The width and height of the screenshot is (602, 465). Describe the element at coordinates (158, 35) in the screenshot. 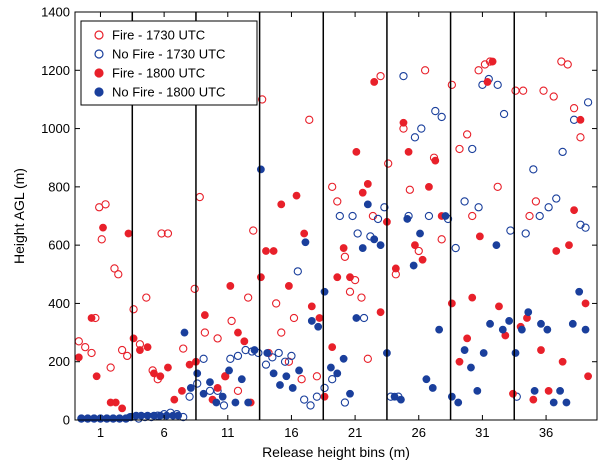

I see `legend-label: Fire - 1730 UTC` at that location.